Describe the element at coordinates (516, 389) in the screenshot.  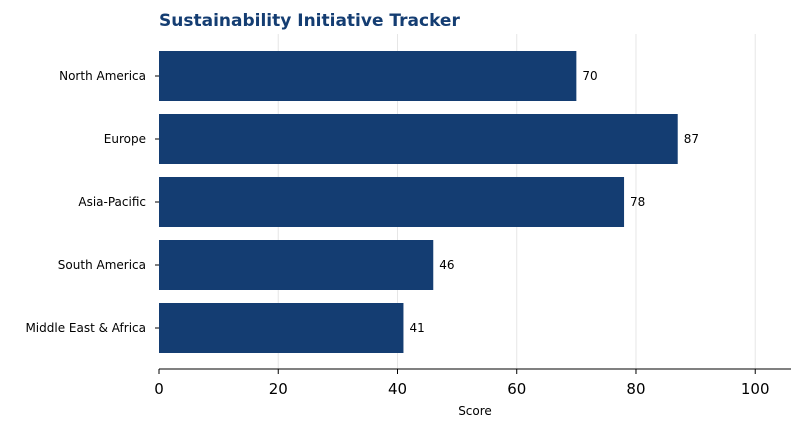
I see `x-tick-label: 60` at that location.